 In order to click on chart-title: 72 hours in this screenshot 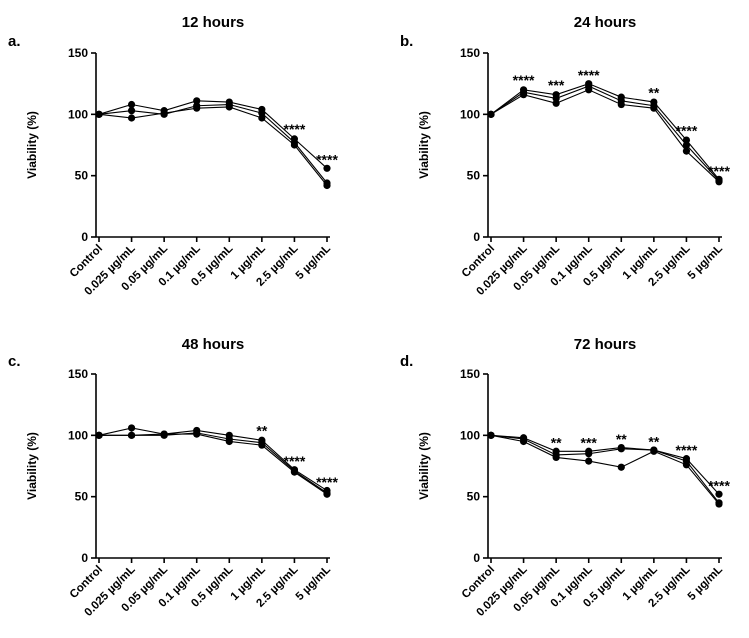, I will do `click(605, 344)`.